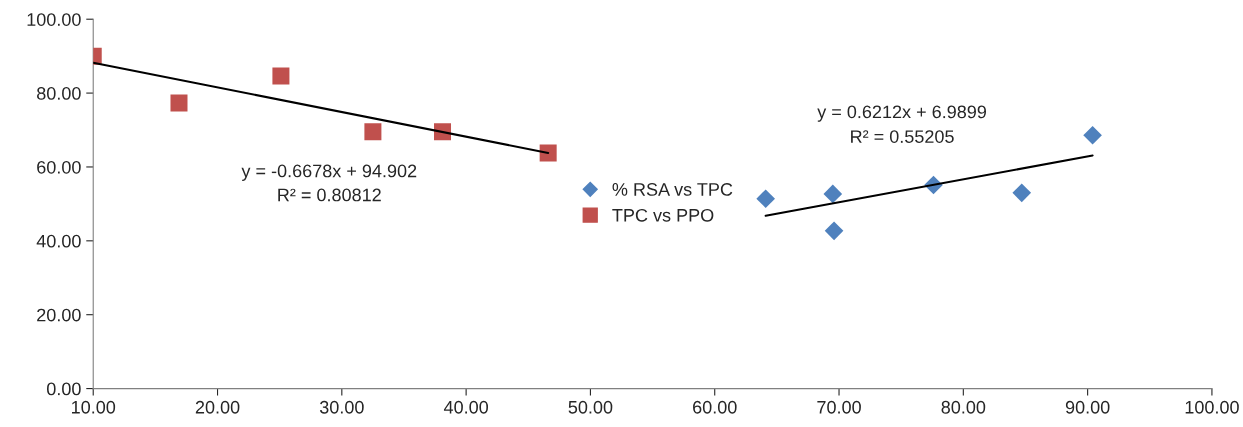 The height and width of the screenshot is (427, 1243). What do you see at coordinates (963, 407) in the screenshot?
I see `x-tick-label: 80.00` at bounding box center [963, 407].